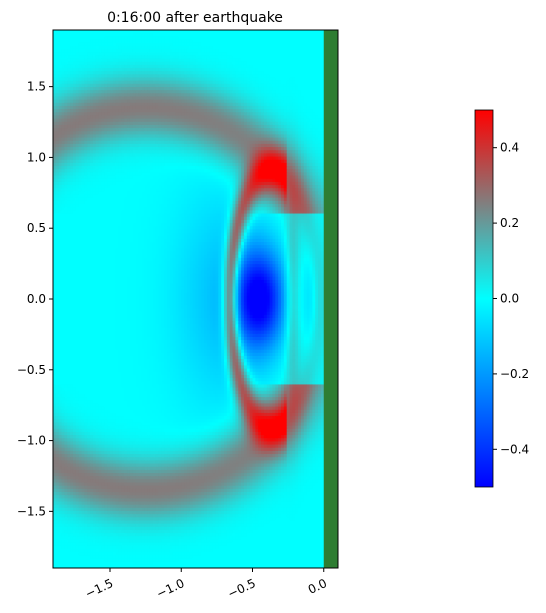 The width and height of the screenshot is (546, 613). I want to click on chart-title: 0:16:00 after earthquake, so click(195, 18).